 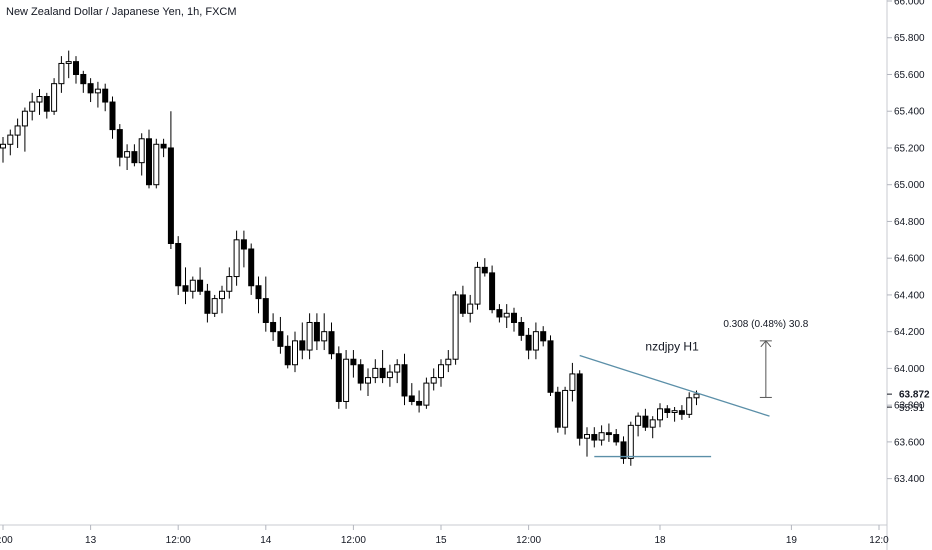 What do you see at coordinates (6, 540) in the screenshot?
I see `time-tick-label: 2:00` at bounding box center [6, 540].